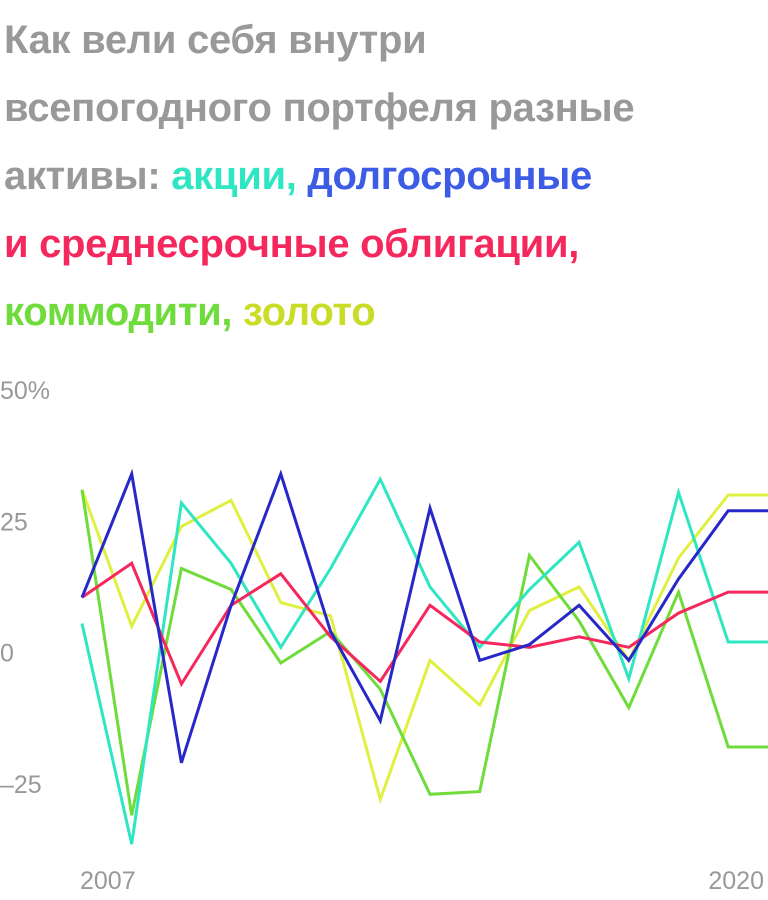  I want to click on x-tick-label: 2020, so click(736, 881).